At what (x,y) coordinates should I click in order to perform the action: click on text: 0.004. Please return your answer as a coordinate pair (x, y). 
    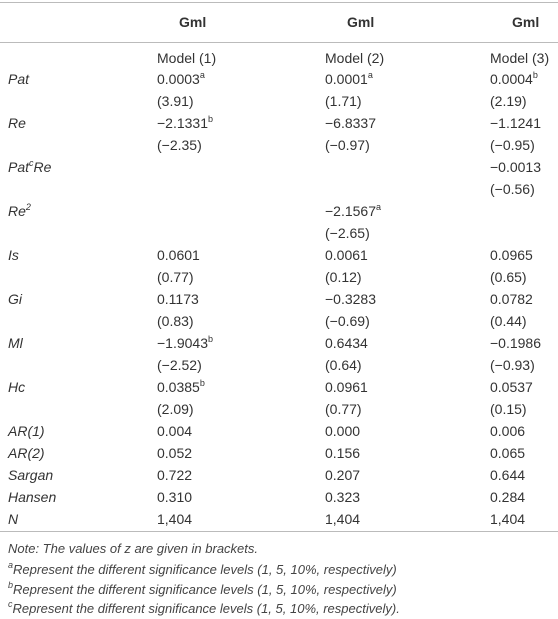
    Looking at the image, I should click on (175, 431).